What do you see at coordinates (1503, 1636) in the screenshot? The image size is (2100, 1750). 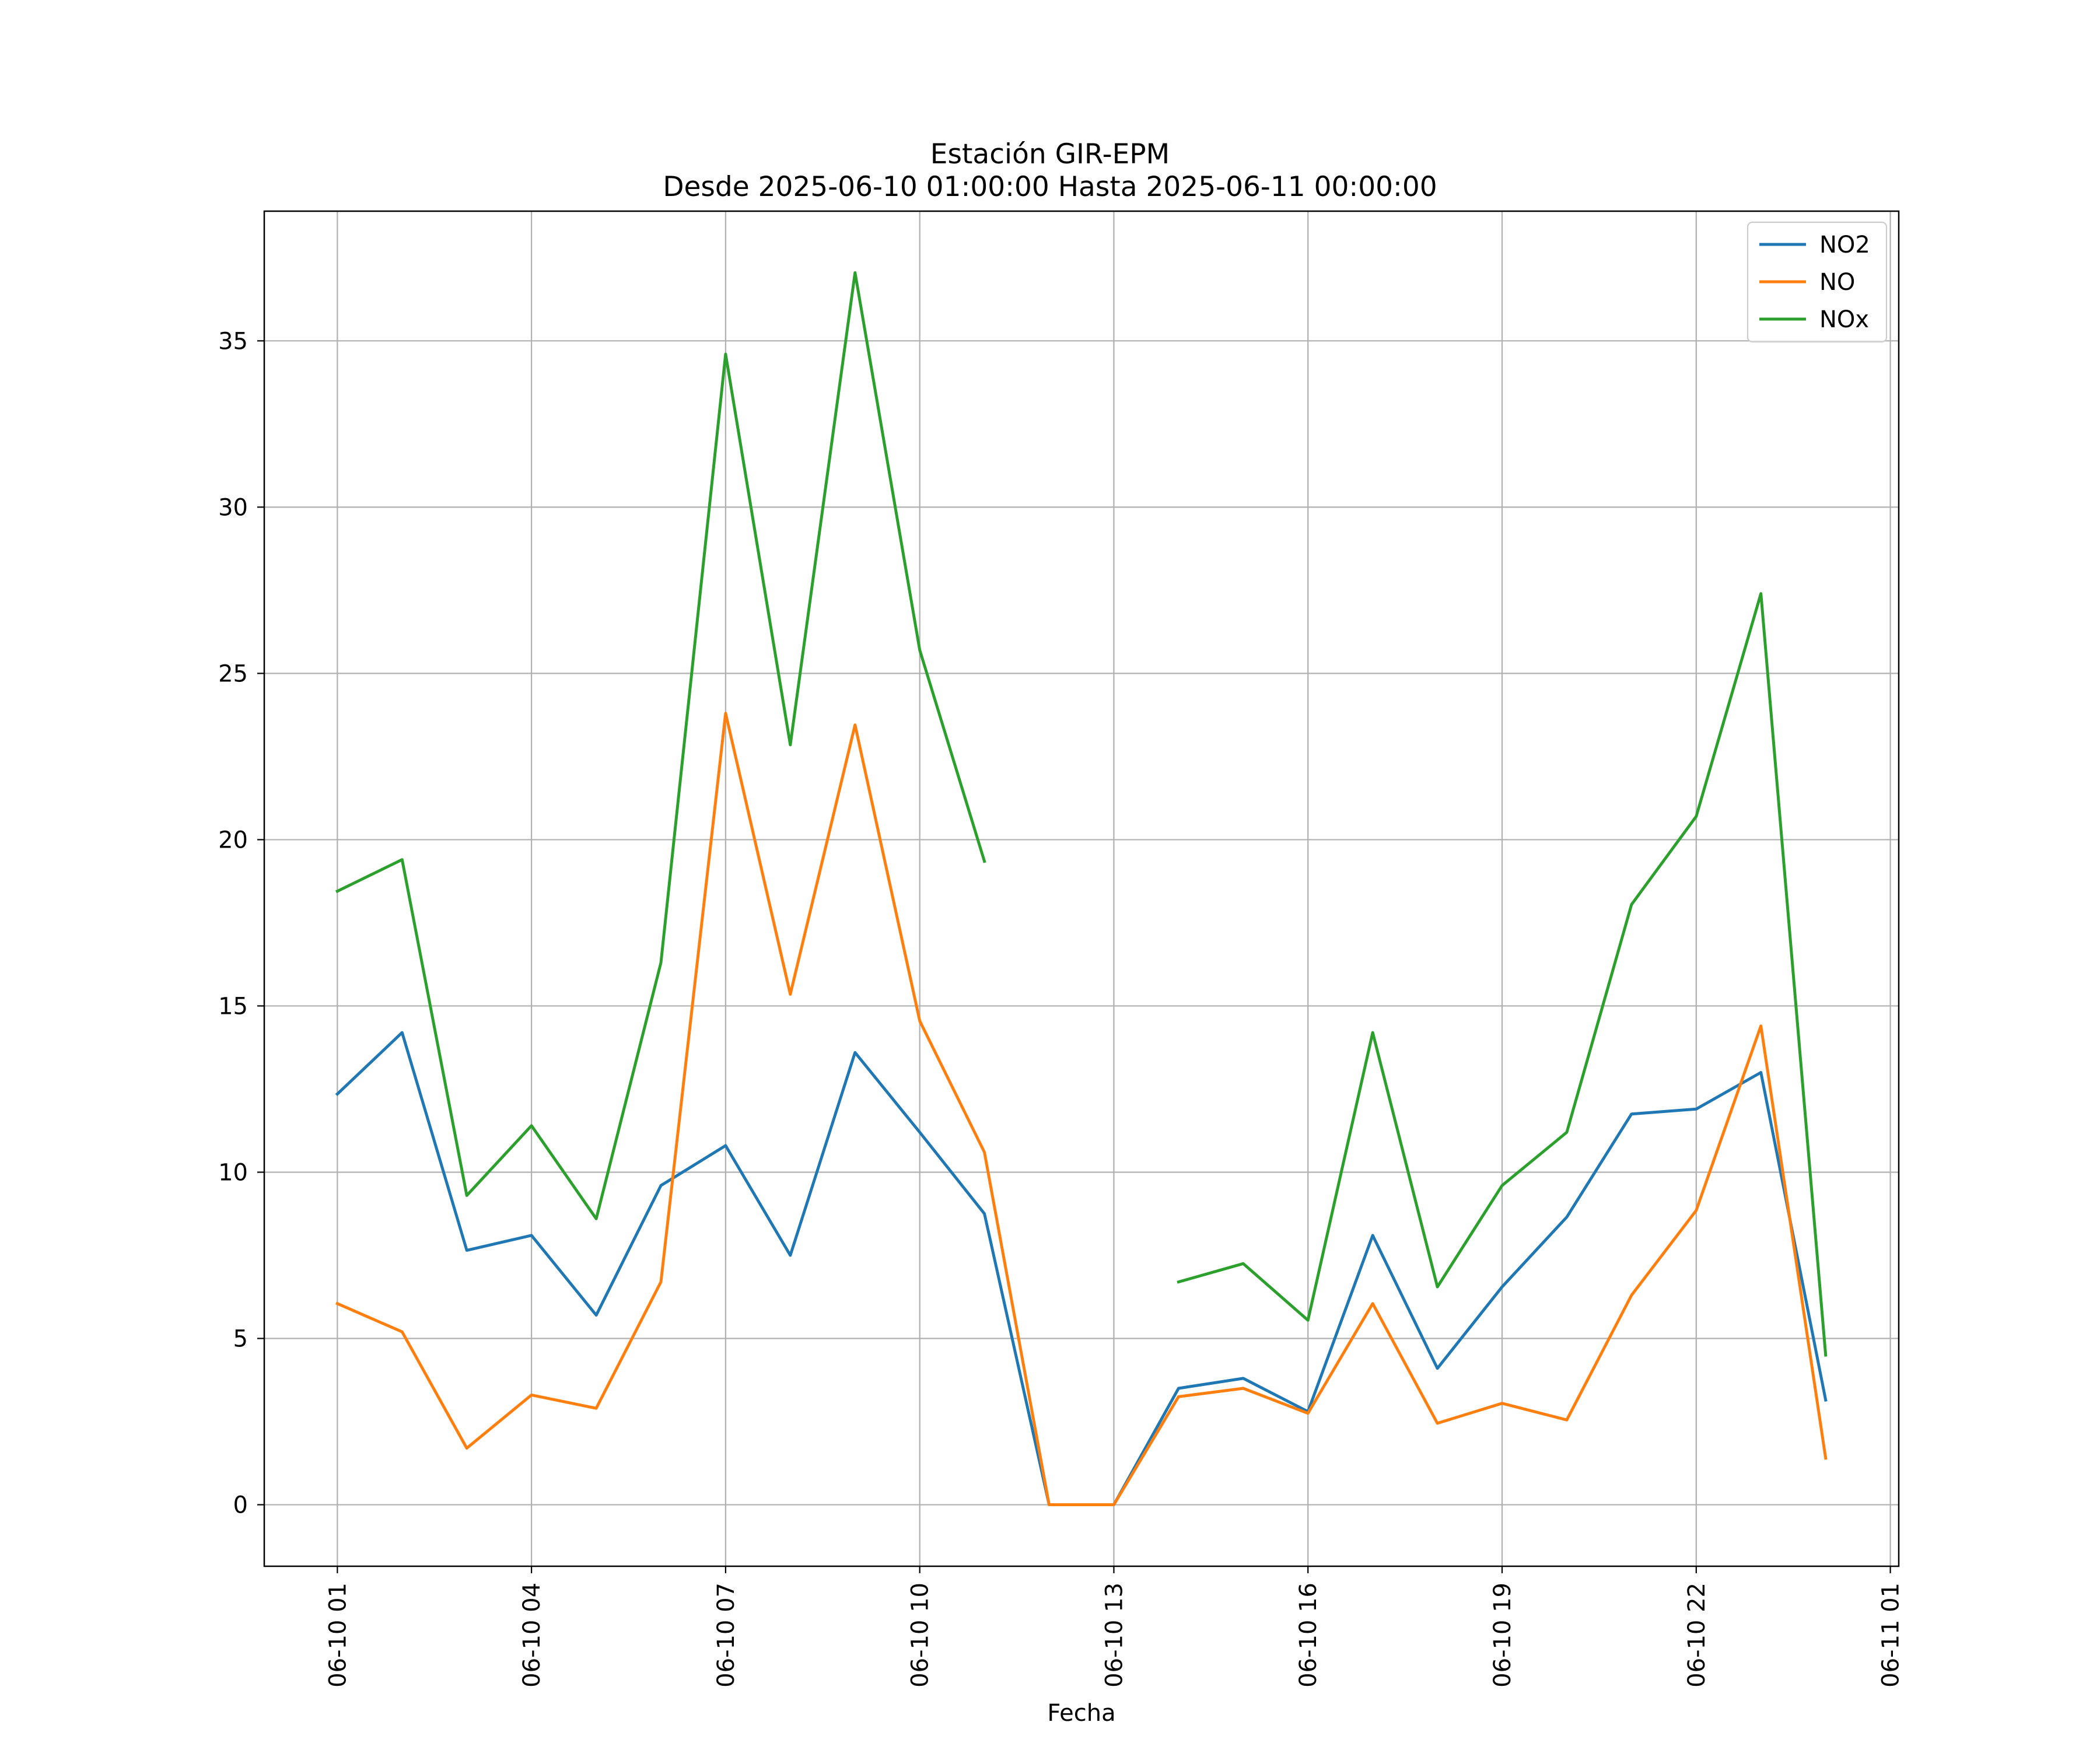 I see `x-tick-label-6: 06-10 19` at bounding box center [1503, 1636].